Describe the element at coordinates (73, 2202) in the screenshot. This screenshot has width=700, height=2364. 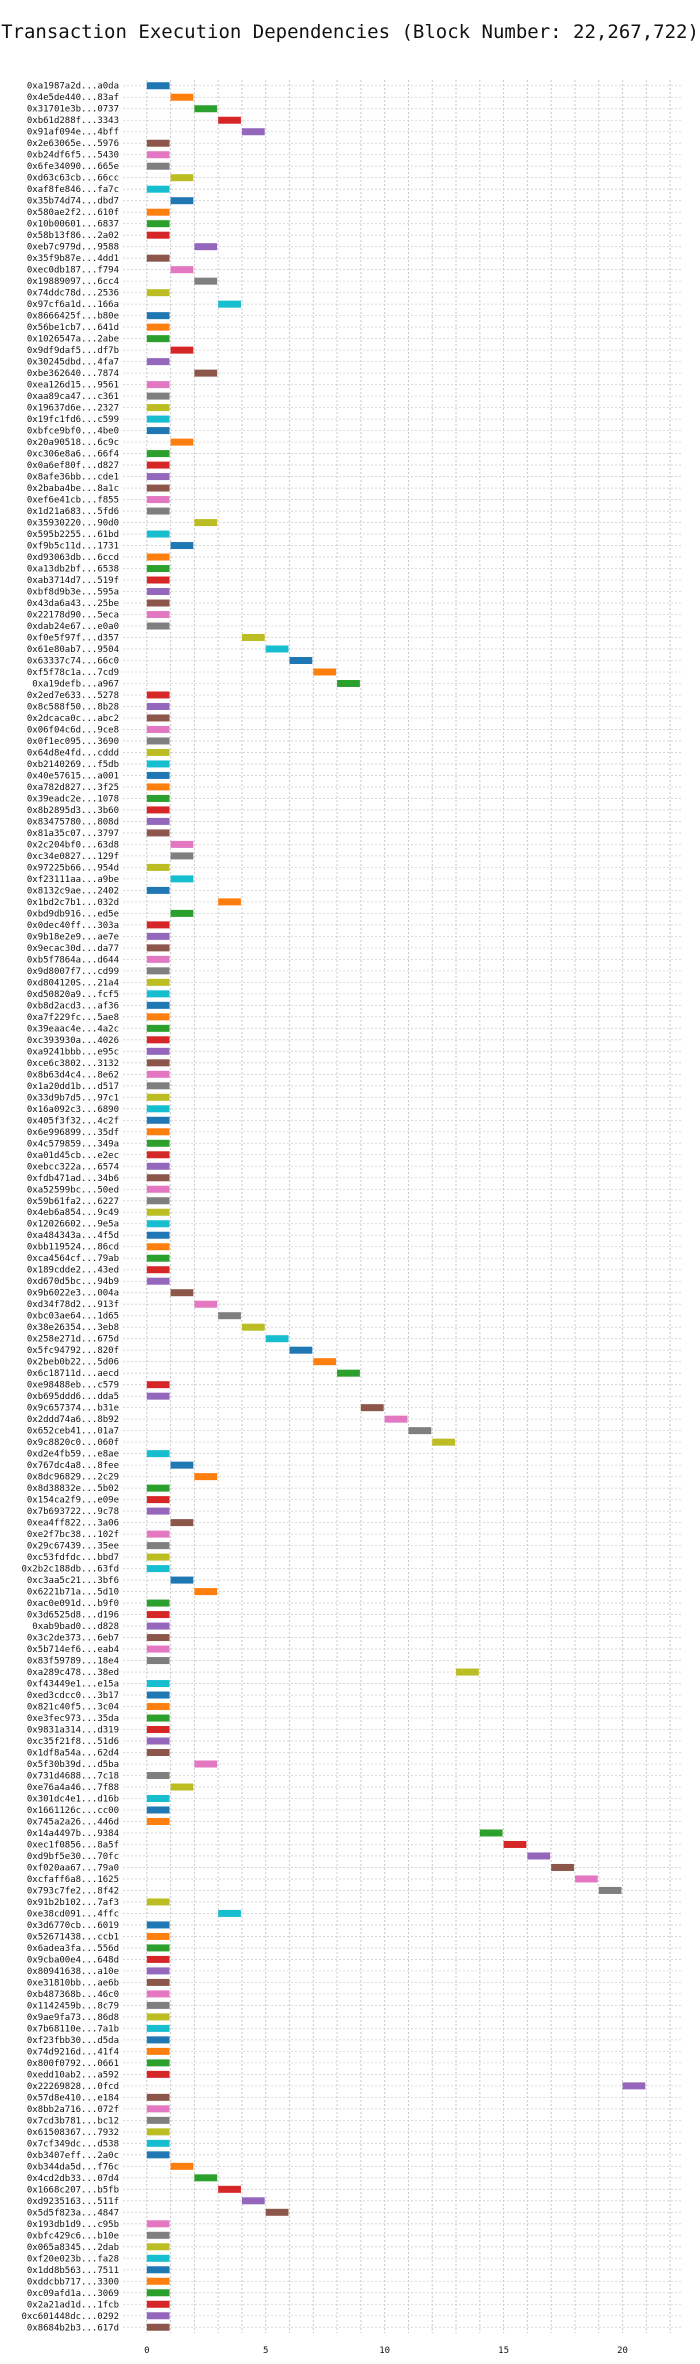
I see `tx-label: 0xd9235163...511f` at that location.